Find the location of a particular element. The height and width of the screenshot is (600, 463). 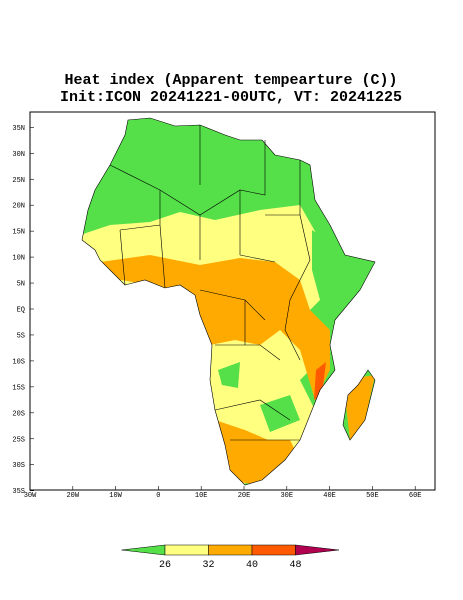

lat-tick-label: 5S is located at coordinates (21, 336).